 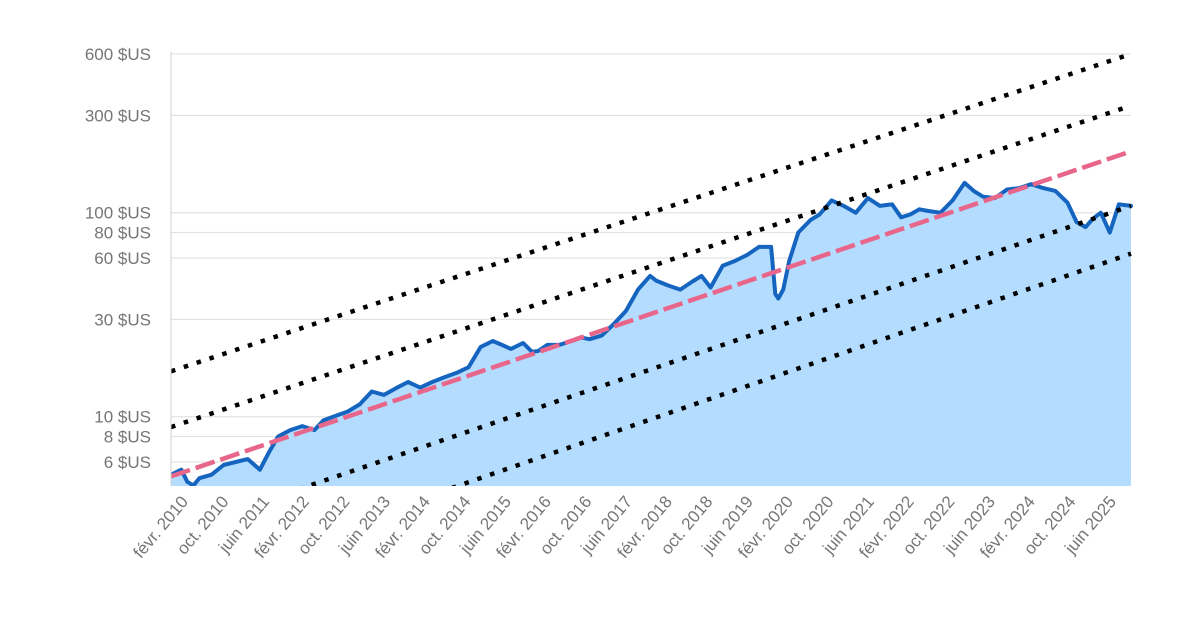 What do you see at coordinates (127, 437) in the screenshot?
I see `y-tick-label: 8 $US` at bounding box center [127, 437].